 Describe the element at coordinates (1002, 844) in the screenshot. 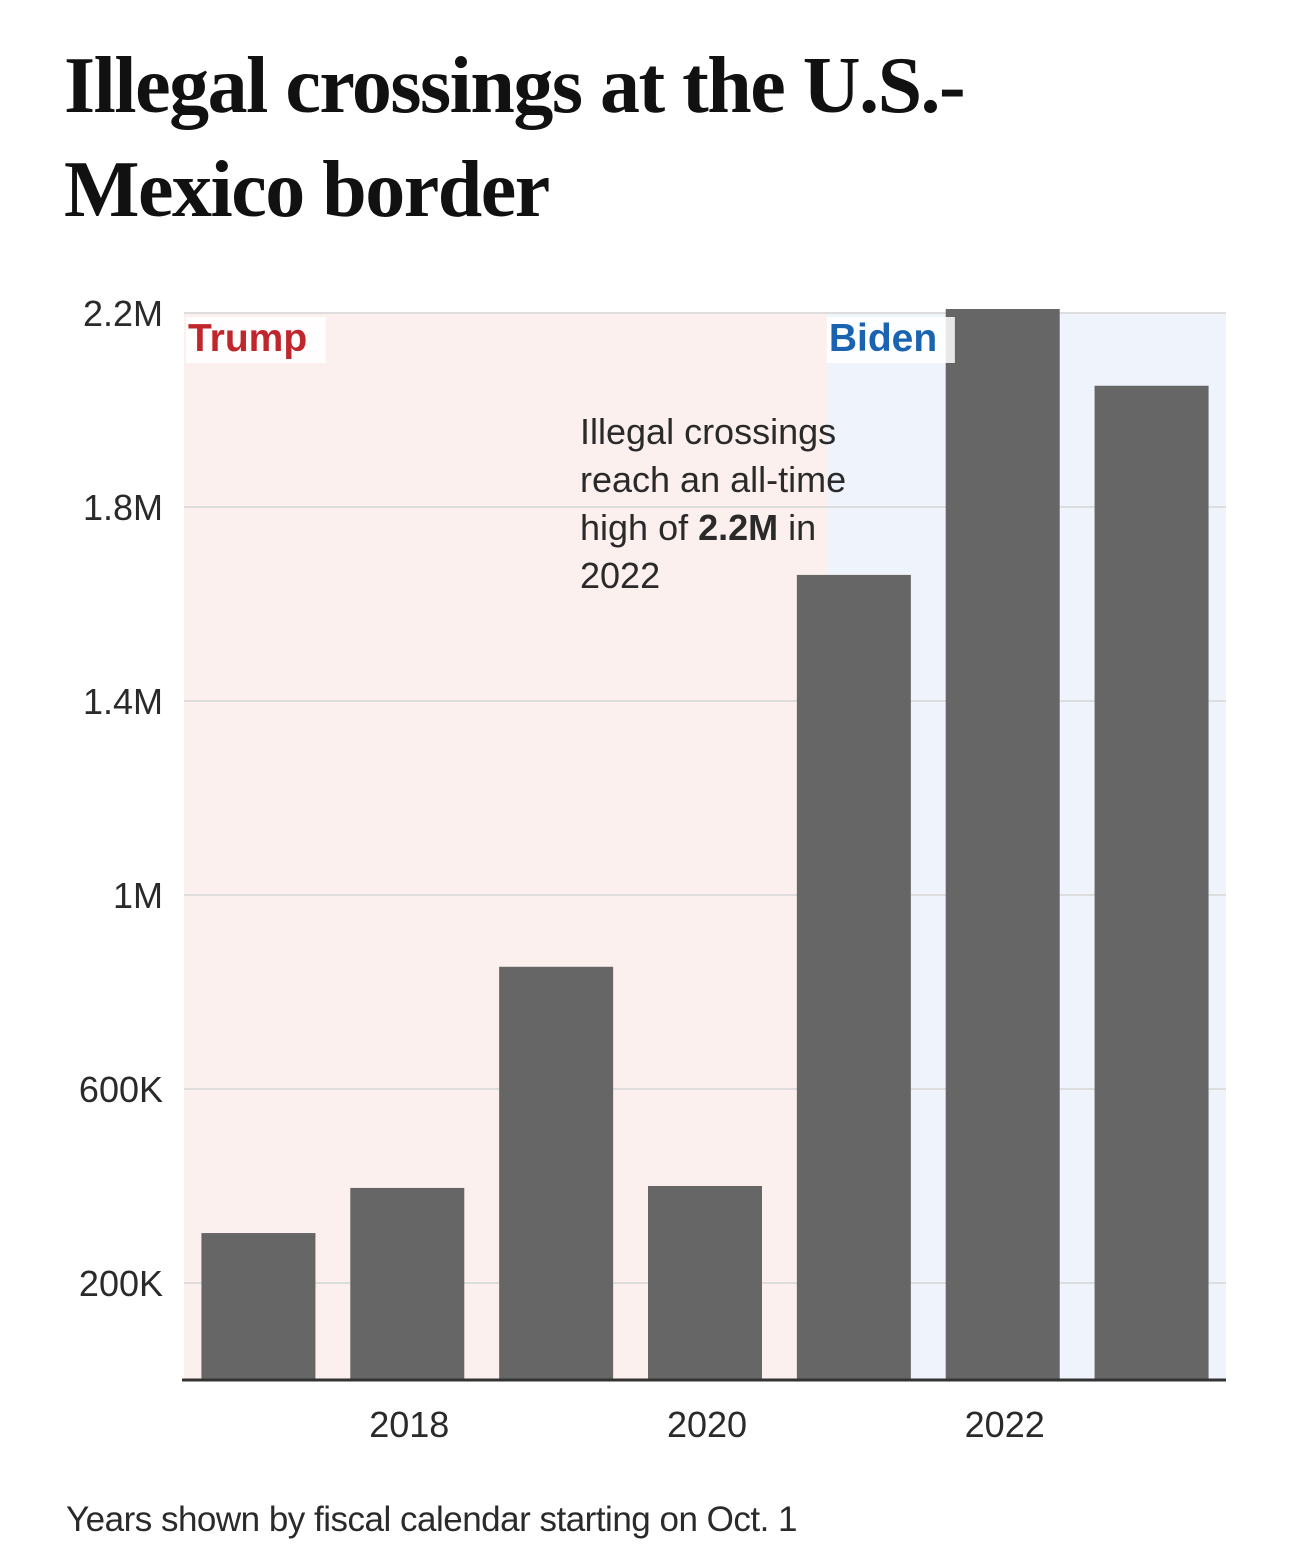

I see `bar-2022` at that location.